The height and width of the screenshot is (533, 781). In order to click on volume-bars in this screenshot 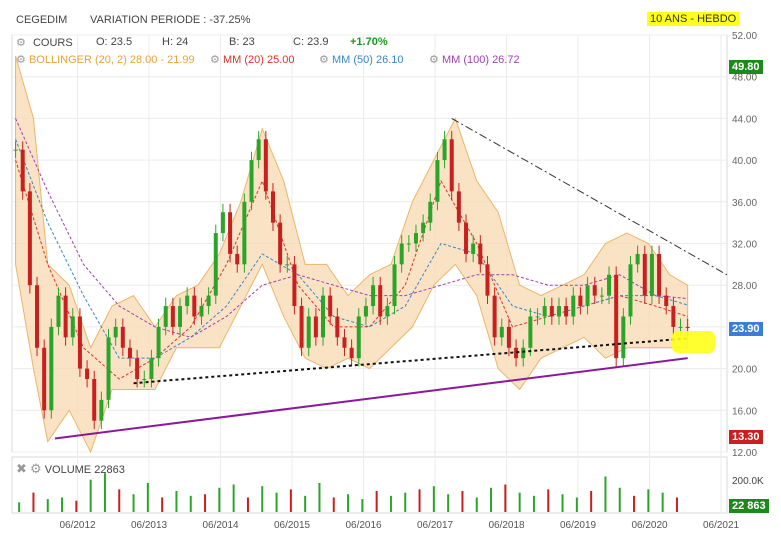, I will do `click(348, 492)`.